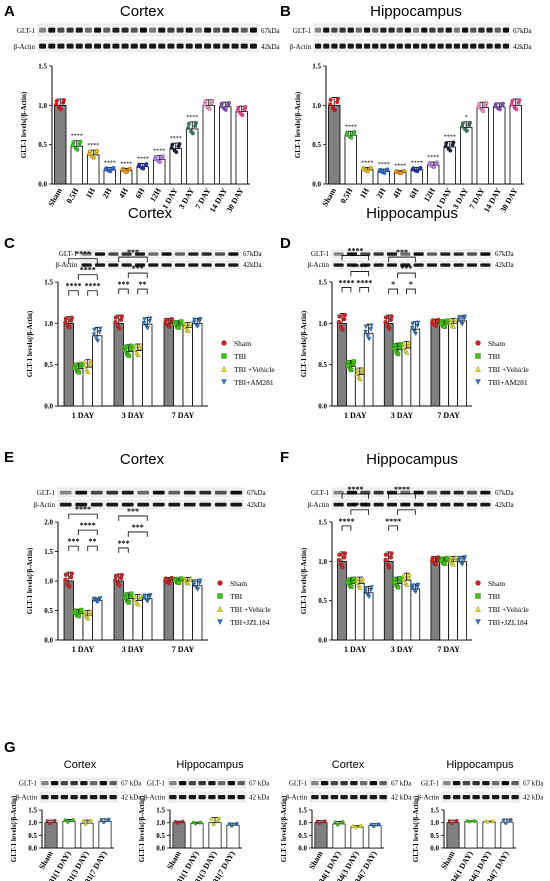 The width and height of the screenshot is (550, 881). What do you see at coordinates (143, 284) in the screenshot?
I see `significance-stars: **` at bounding box center [143, 284].